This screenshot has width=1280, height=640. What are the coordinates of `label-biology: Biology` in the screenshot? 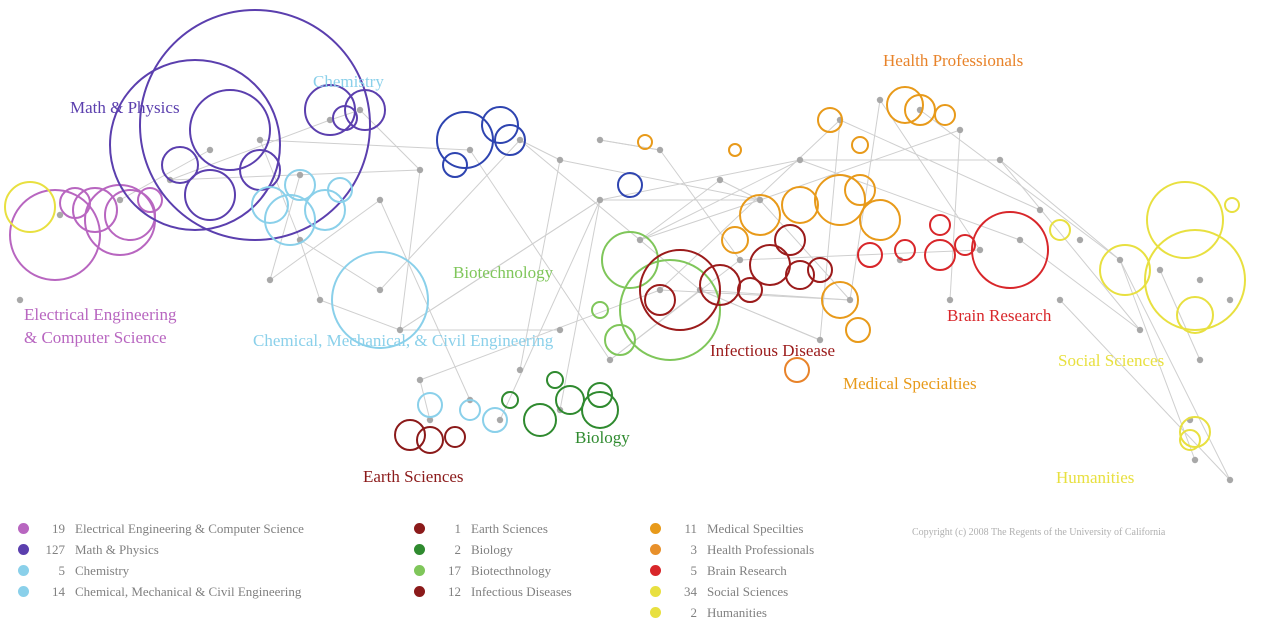 It's located at (602, 437).